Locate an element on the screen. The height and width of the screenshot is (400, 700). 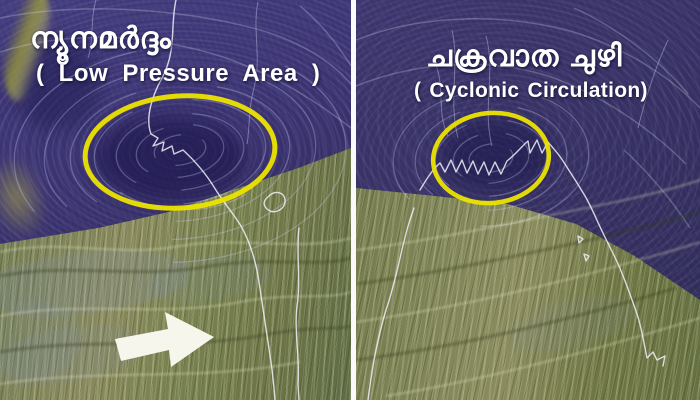
panel-divider is located at coordinates (353, 200).